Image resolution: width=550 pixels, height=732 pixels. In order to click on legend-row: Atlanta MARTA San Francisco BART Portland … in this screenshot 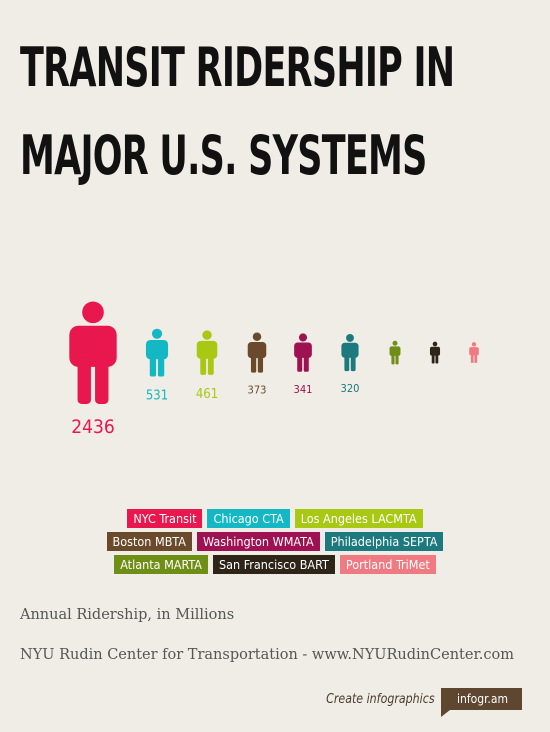, I will do `click(275, 564)`.